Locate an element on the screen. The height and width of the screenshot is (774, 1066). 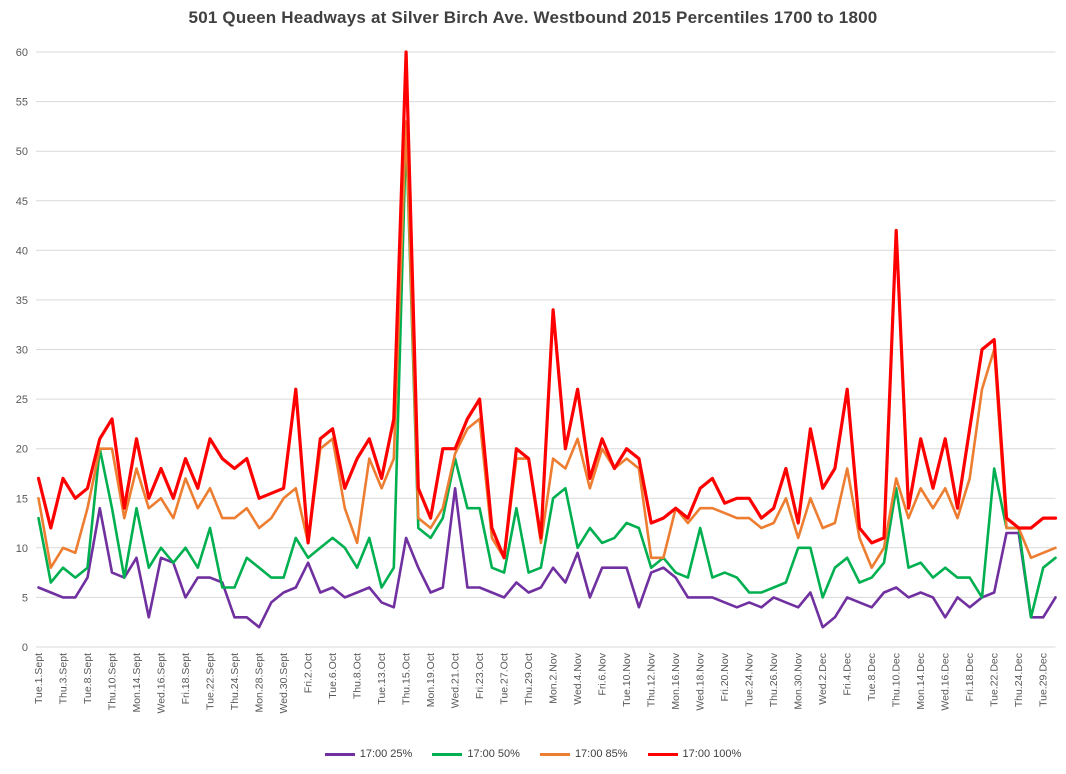
x-tick-label: Fri.4.Dec is located at coordinates (848, 674).